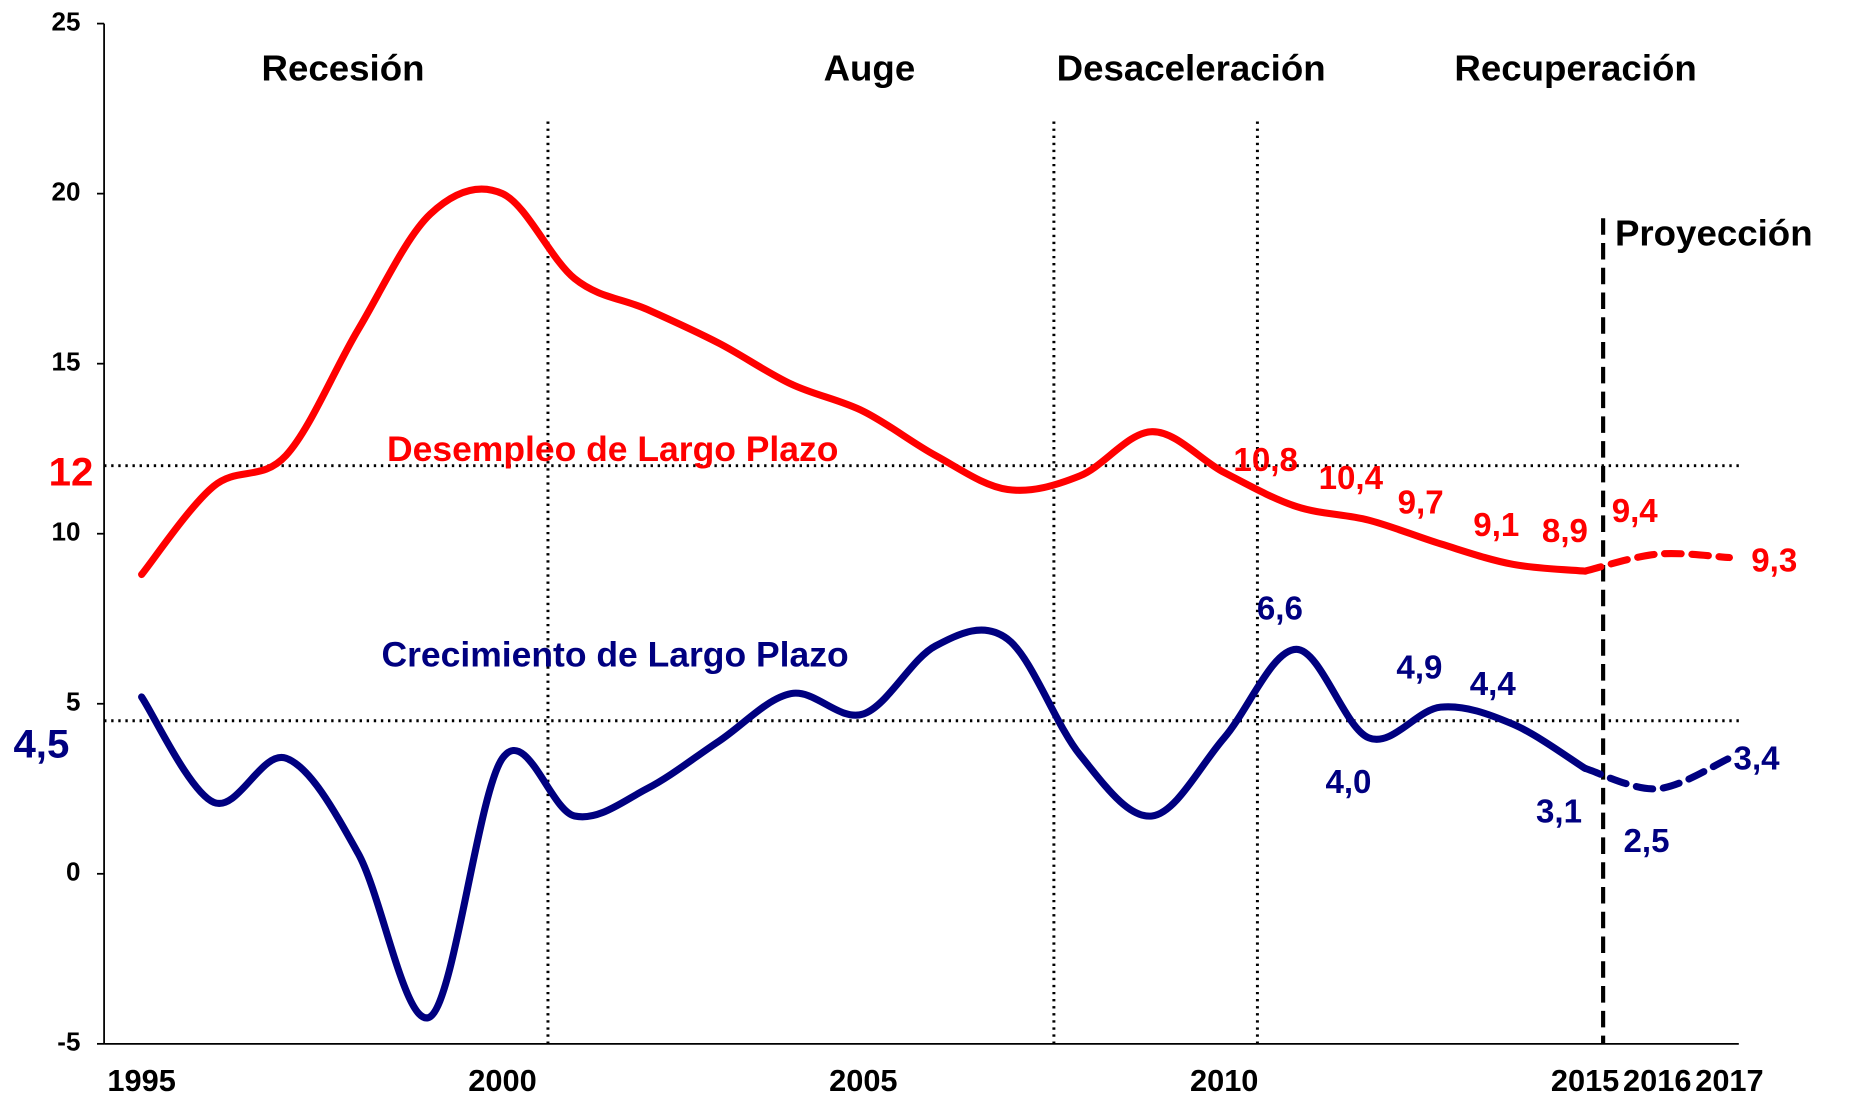 Image resolution: width=1850 pixels, height=1104 pixels. What do you see at coordinates (141, 1080) in the screenshot?
I see `x-tick-label: 1995` at bounding box center [141, 1080].